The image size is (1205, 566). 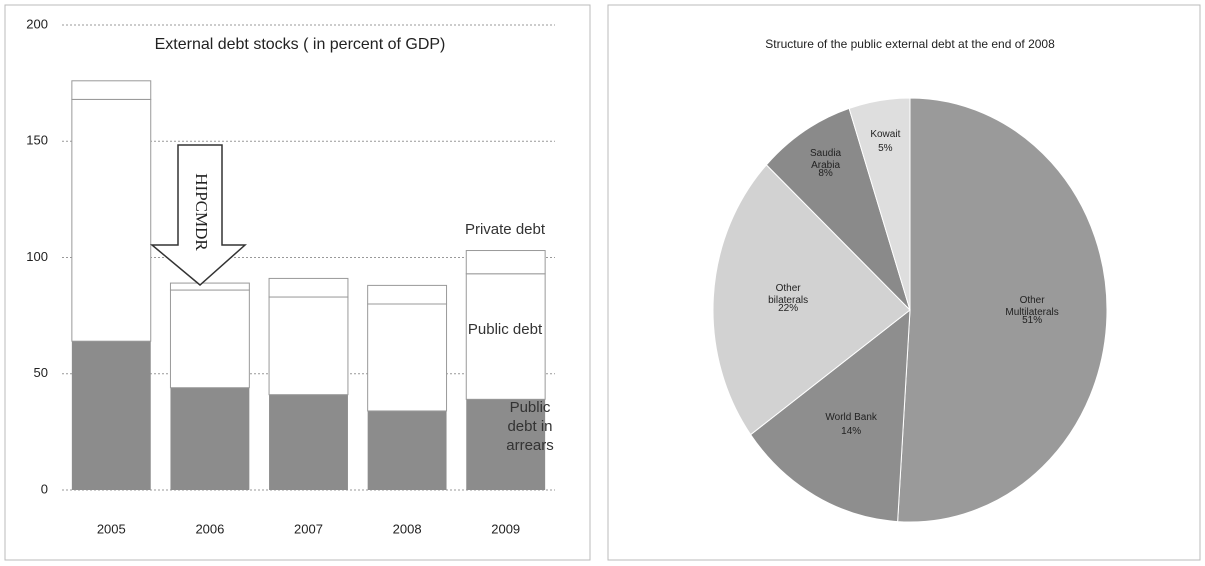 What do you see at coordinates (37, 23) in the screenshot?
I see `y-tick-label: 200` at bounding box center [37, 23].